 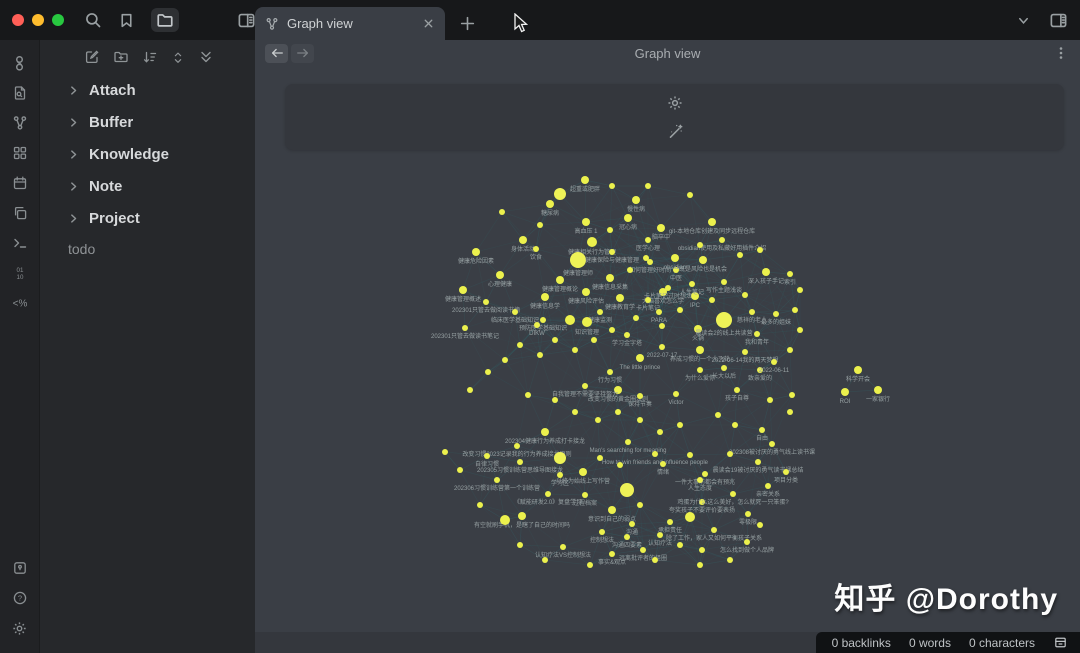 What do you see at coordinates (206, 57) in the screenshot?
I see `collapse-all-icon` at bounding box center [206, 57].